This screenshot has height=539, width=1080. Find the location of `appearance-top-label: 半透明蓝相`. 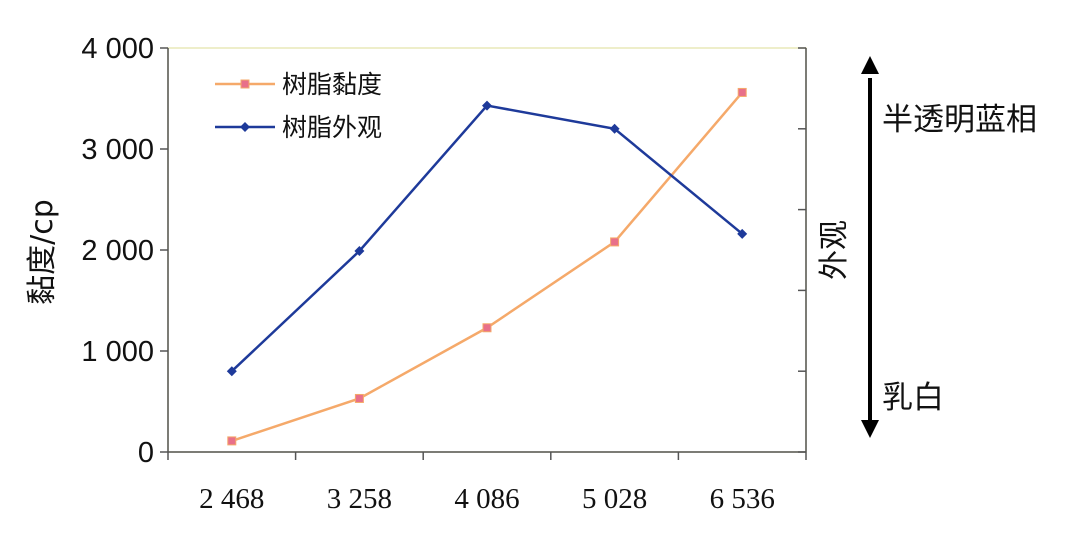

appearance-top-label: 半透明蓝相 is located at coordinates (959, 120).